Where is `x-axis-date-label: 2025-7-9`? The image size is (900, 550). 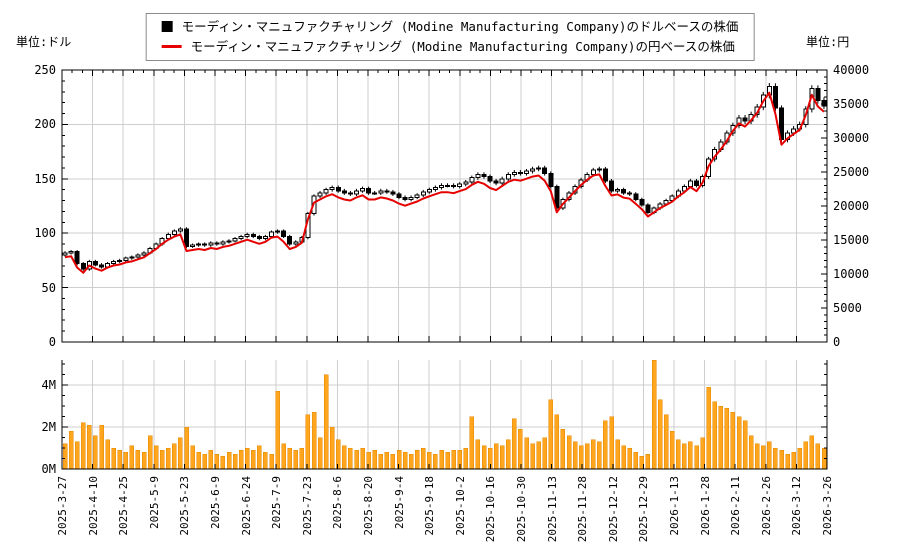 x-axis-date-label: 2025-7-9 is located at coordinates (277, 502).